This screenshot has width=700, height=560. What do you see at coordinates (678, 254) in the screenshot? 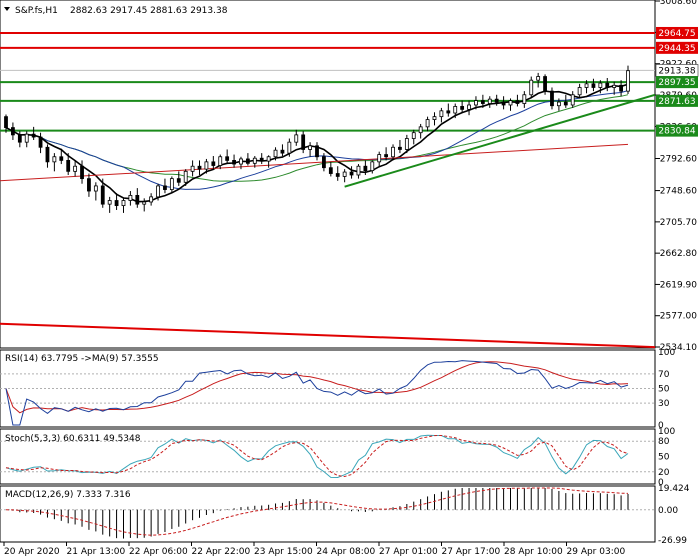
I see `price-tick-label: 2662.80` at bounding box center [678, 254].